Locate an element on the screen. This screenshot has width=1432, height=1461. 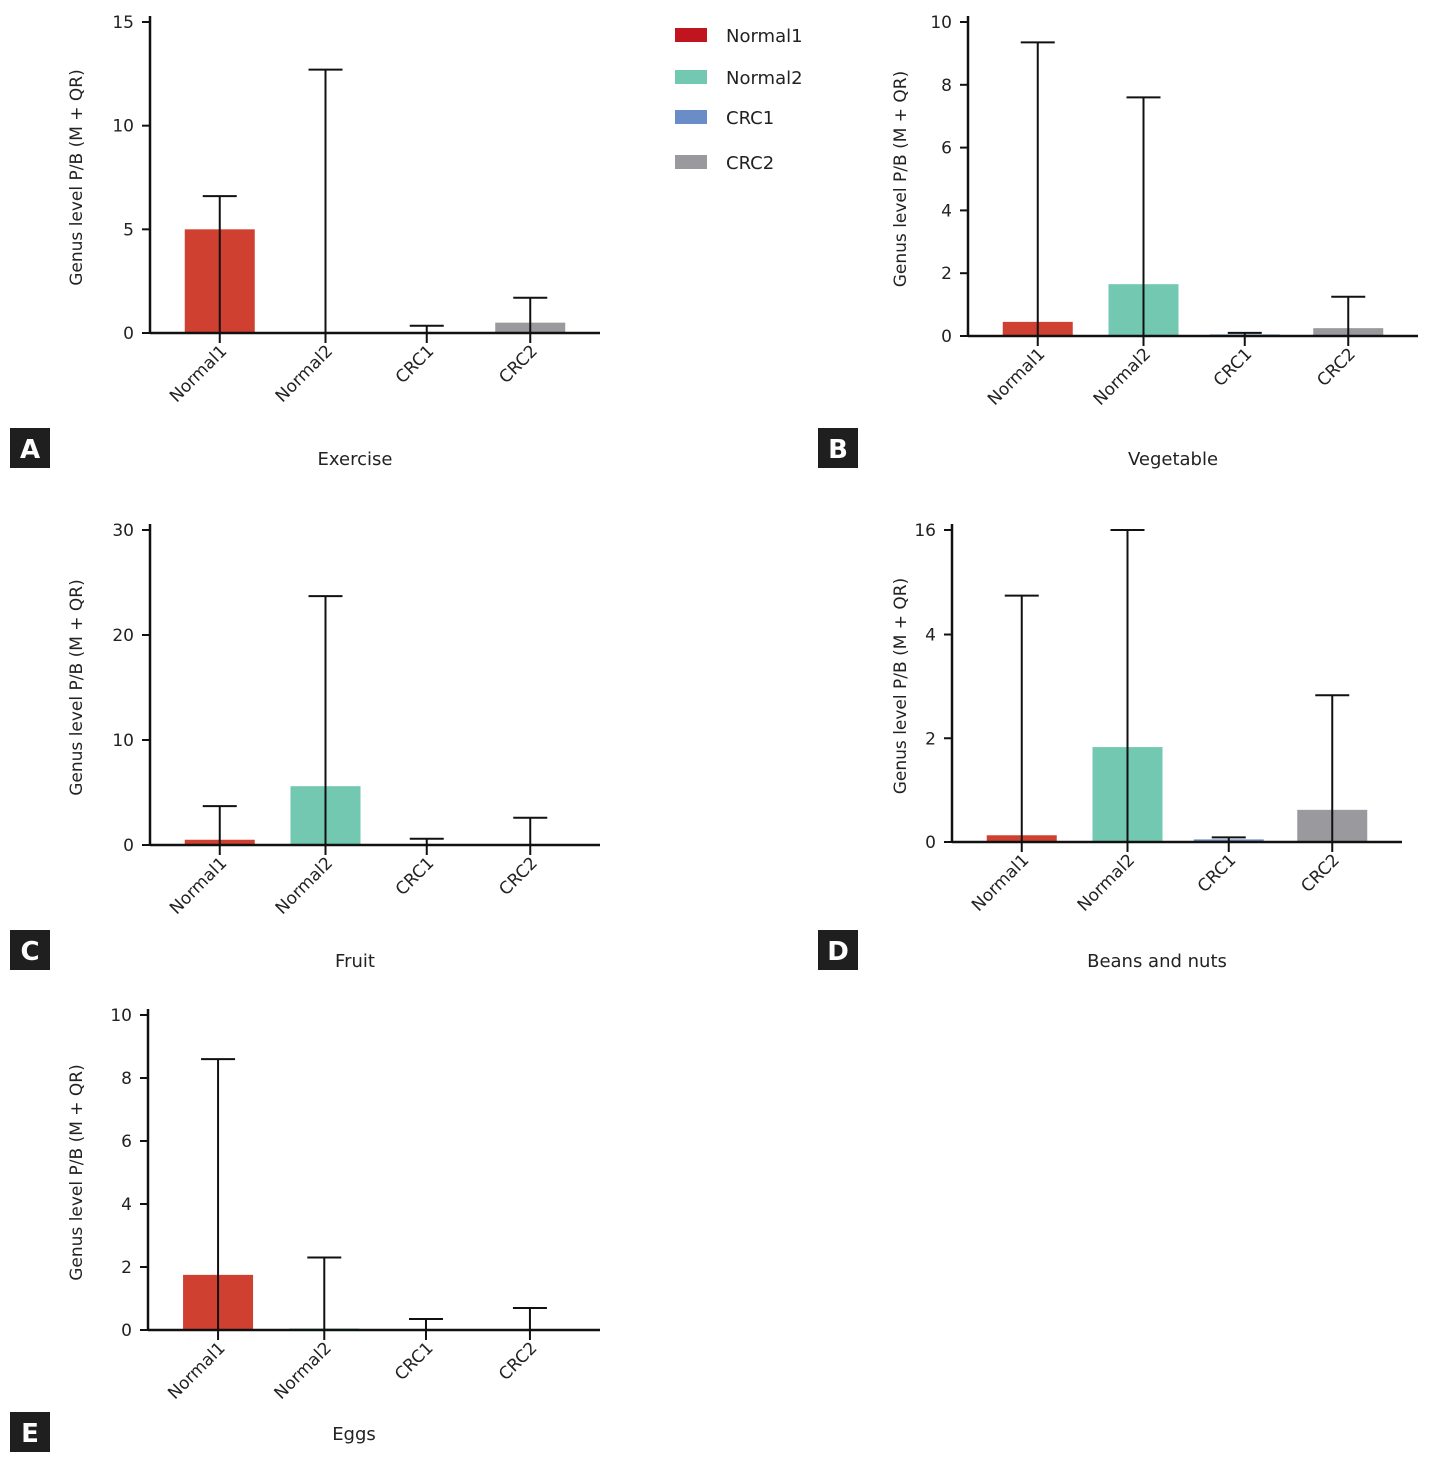
legend-item-normal1: Normal1 is located at coordinates (739, 36).